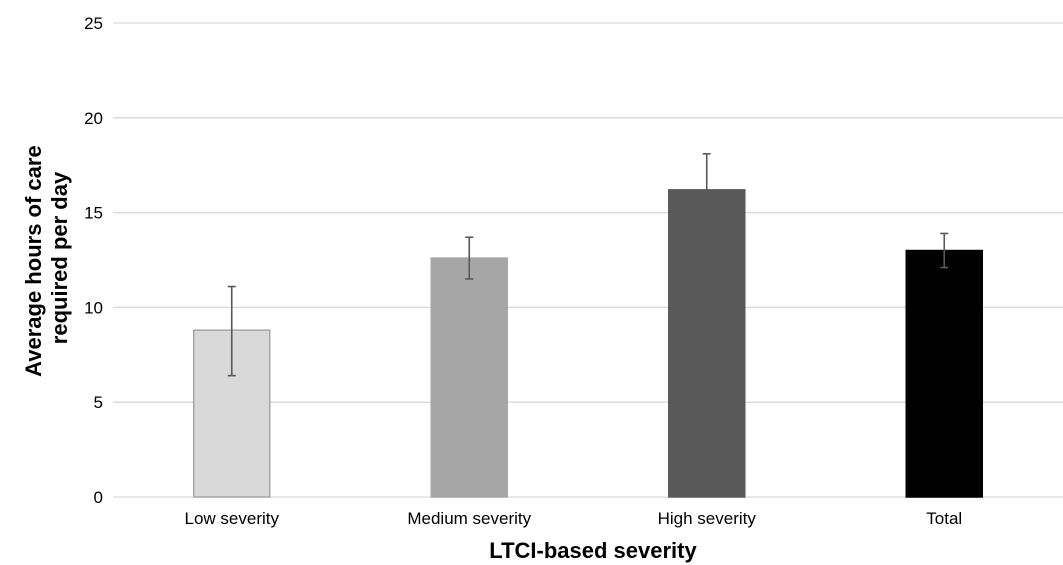 The image size is (1063, 565). I want to click on y-axis-title-line-2: required per day, so click(59, 257).